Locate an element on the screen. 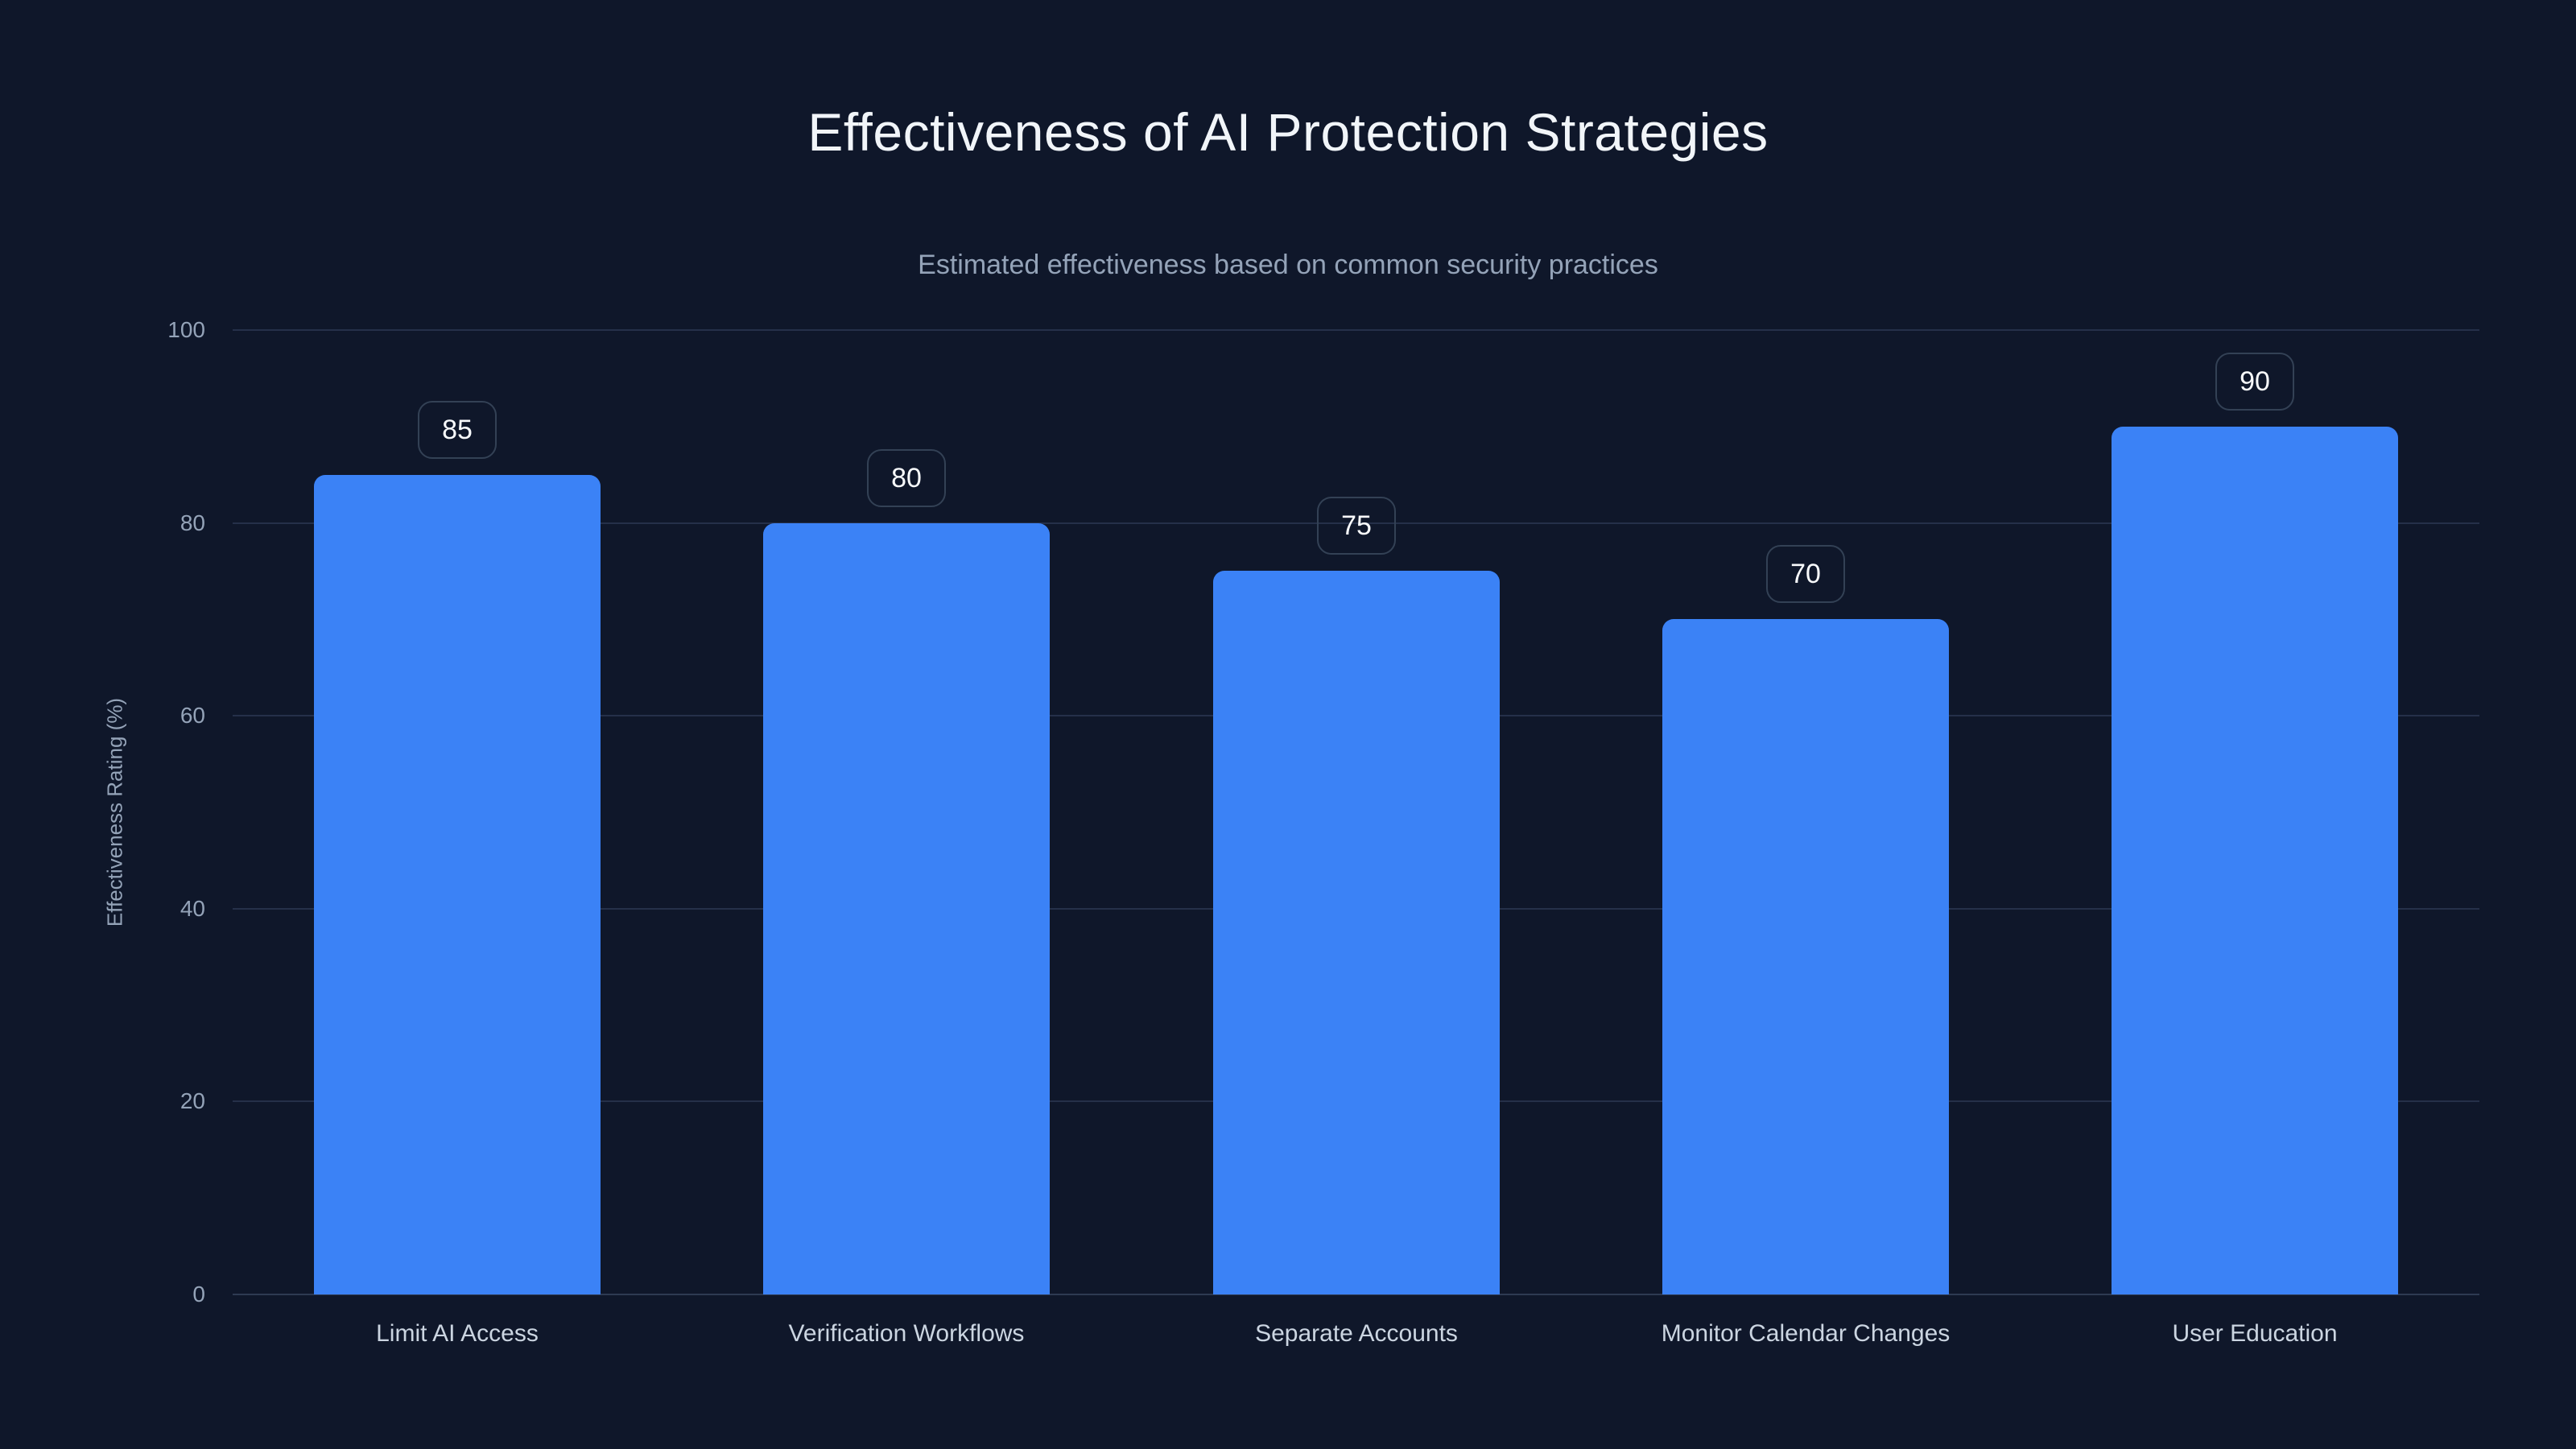 This screenshot has height=1449, width=2576. bar-value-badge: 75 is located at coordinates (1356, 526).